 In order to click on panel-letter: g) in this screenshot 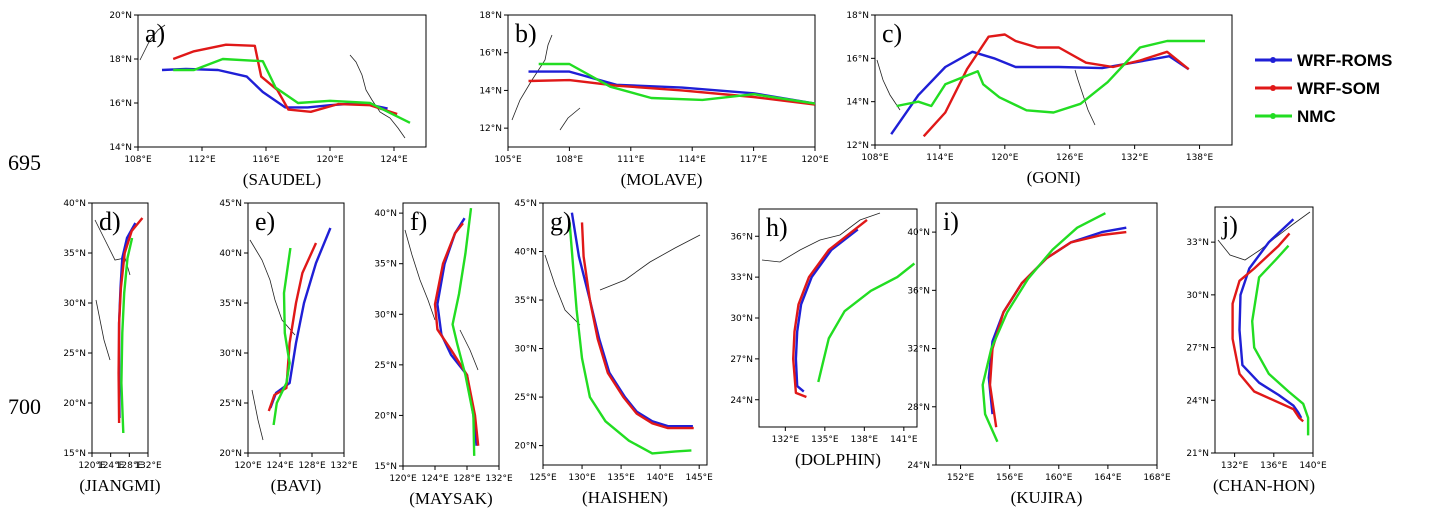, I will do `click(561, 221)`.